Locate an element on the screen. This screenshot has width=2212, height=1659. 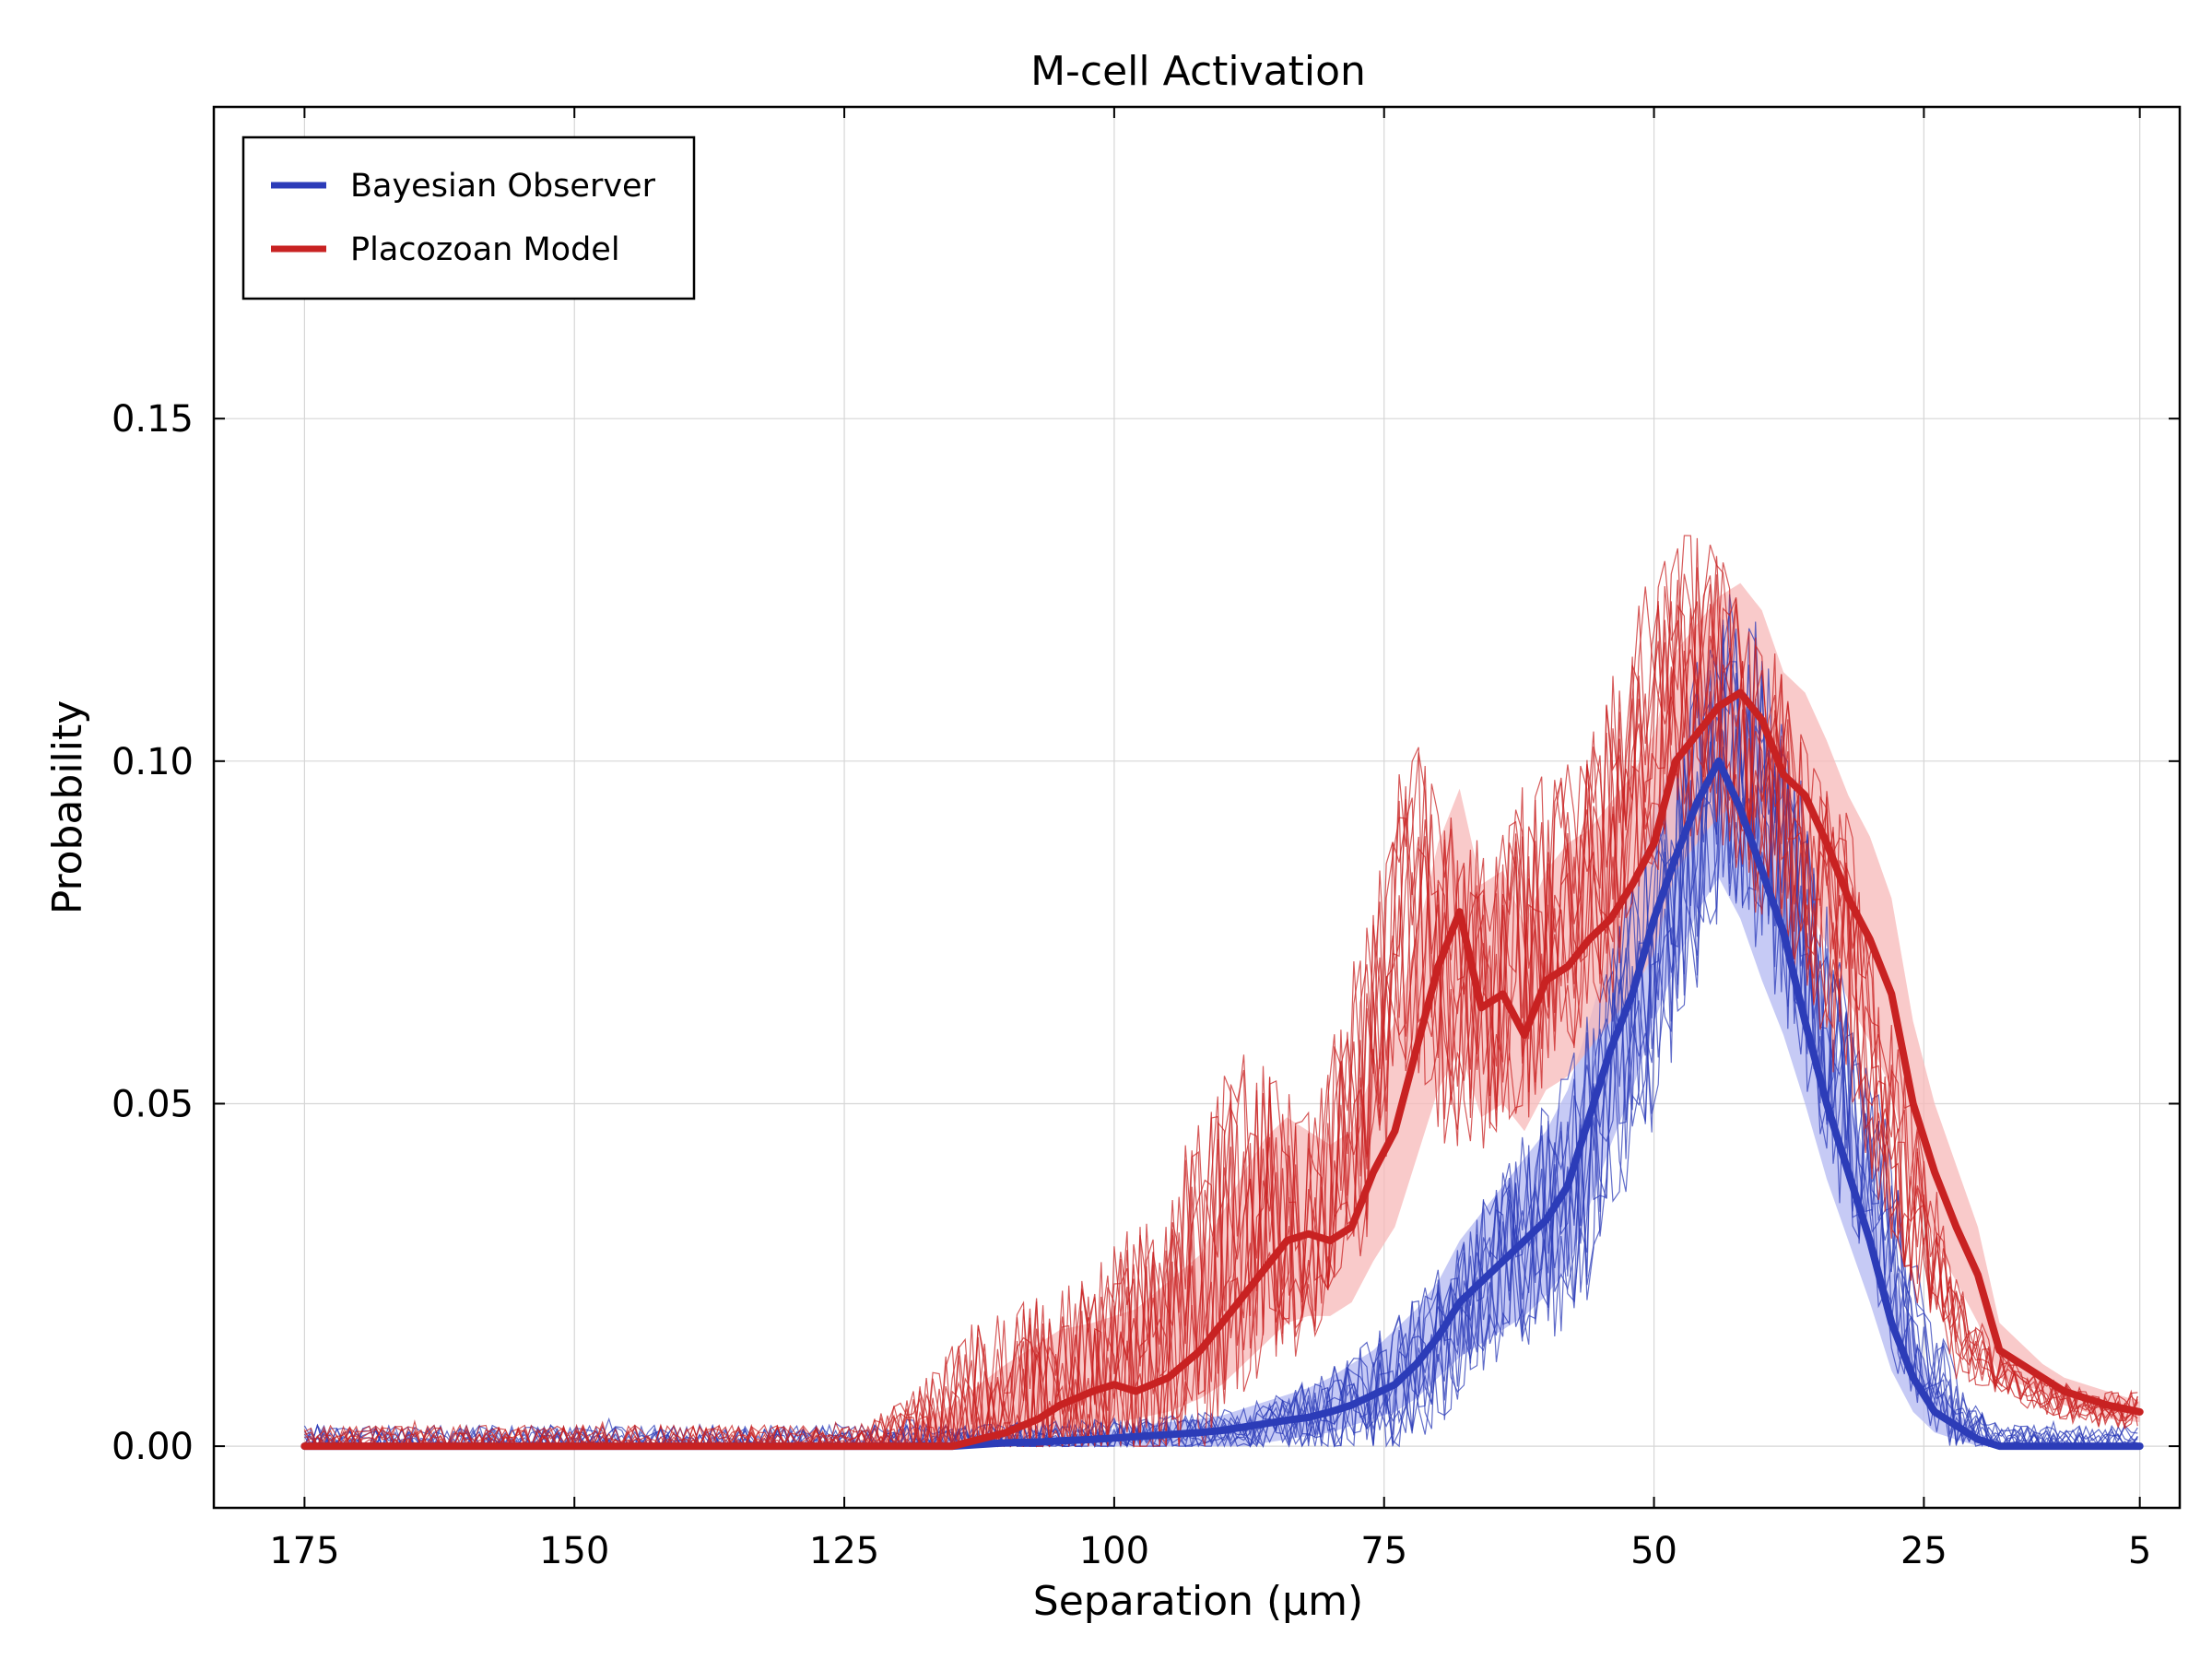
y-tick-label: 0.10 is located at coordinates (153, 762).